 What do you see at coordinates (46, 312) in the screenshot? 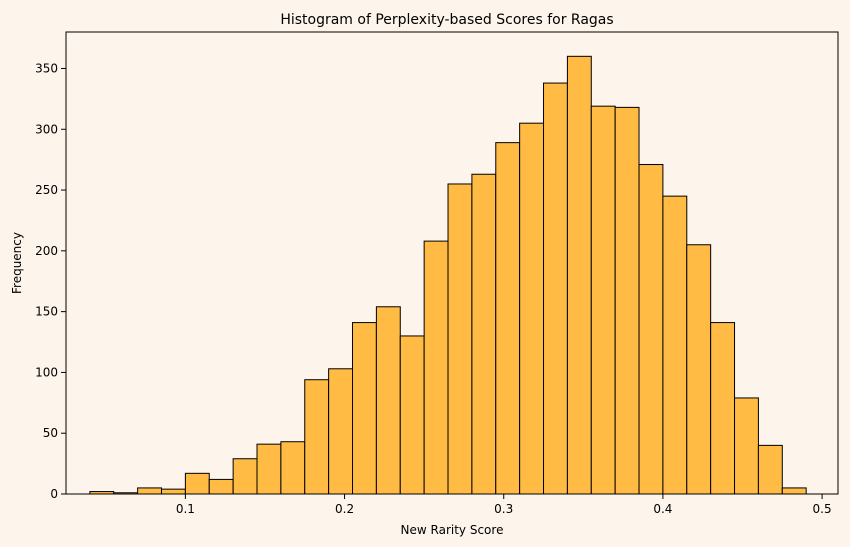
I see `y-tick-label: 150` at bounding box center [46, 312].